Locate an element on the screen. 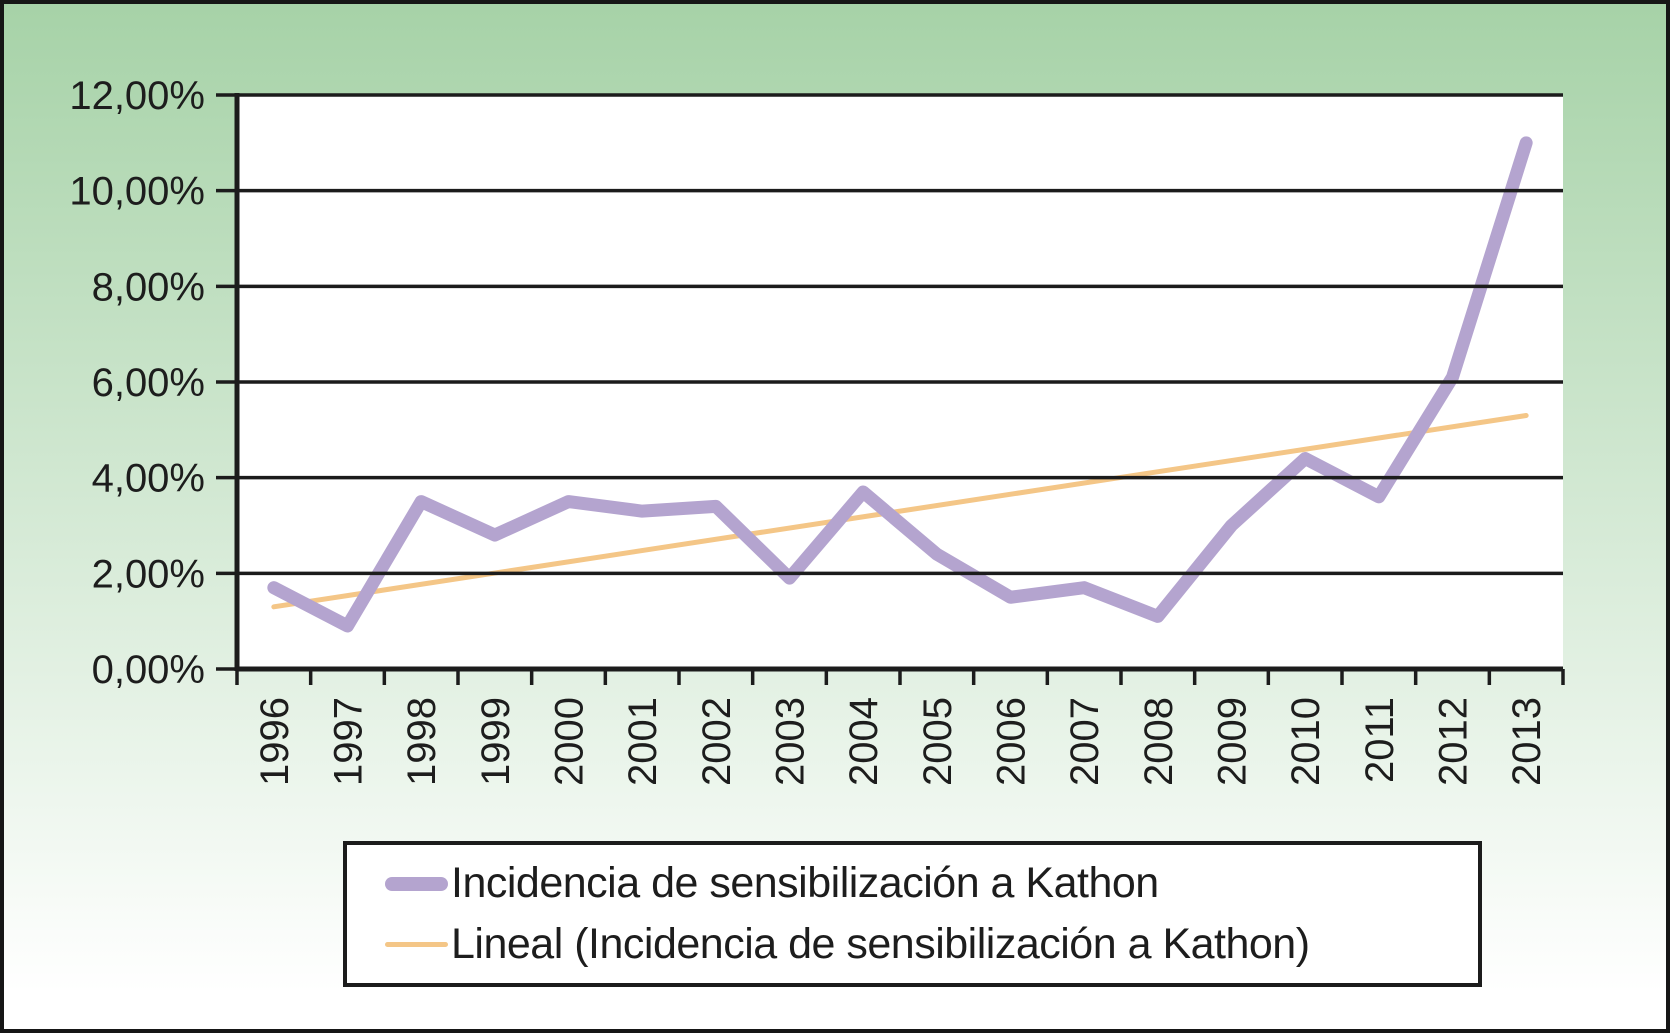  x-axis-label-2004: 2004 is located at coordinates (864, 741).